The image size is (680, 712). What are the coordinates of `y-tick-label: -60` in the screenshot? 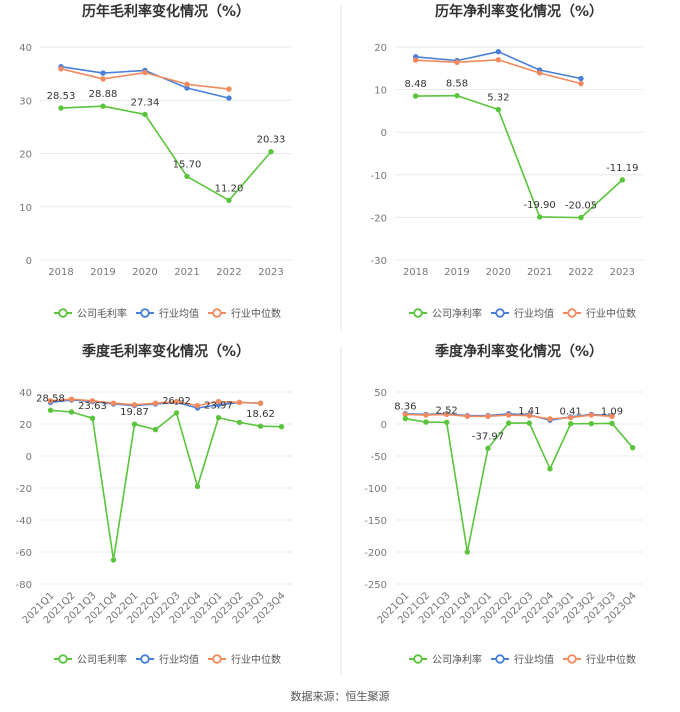 It's located at (24, 553).